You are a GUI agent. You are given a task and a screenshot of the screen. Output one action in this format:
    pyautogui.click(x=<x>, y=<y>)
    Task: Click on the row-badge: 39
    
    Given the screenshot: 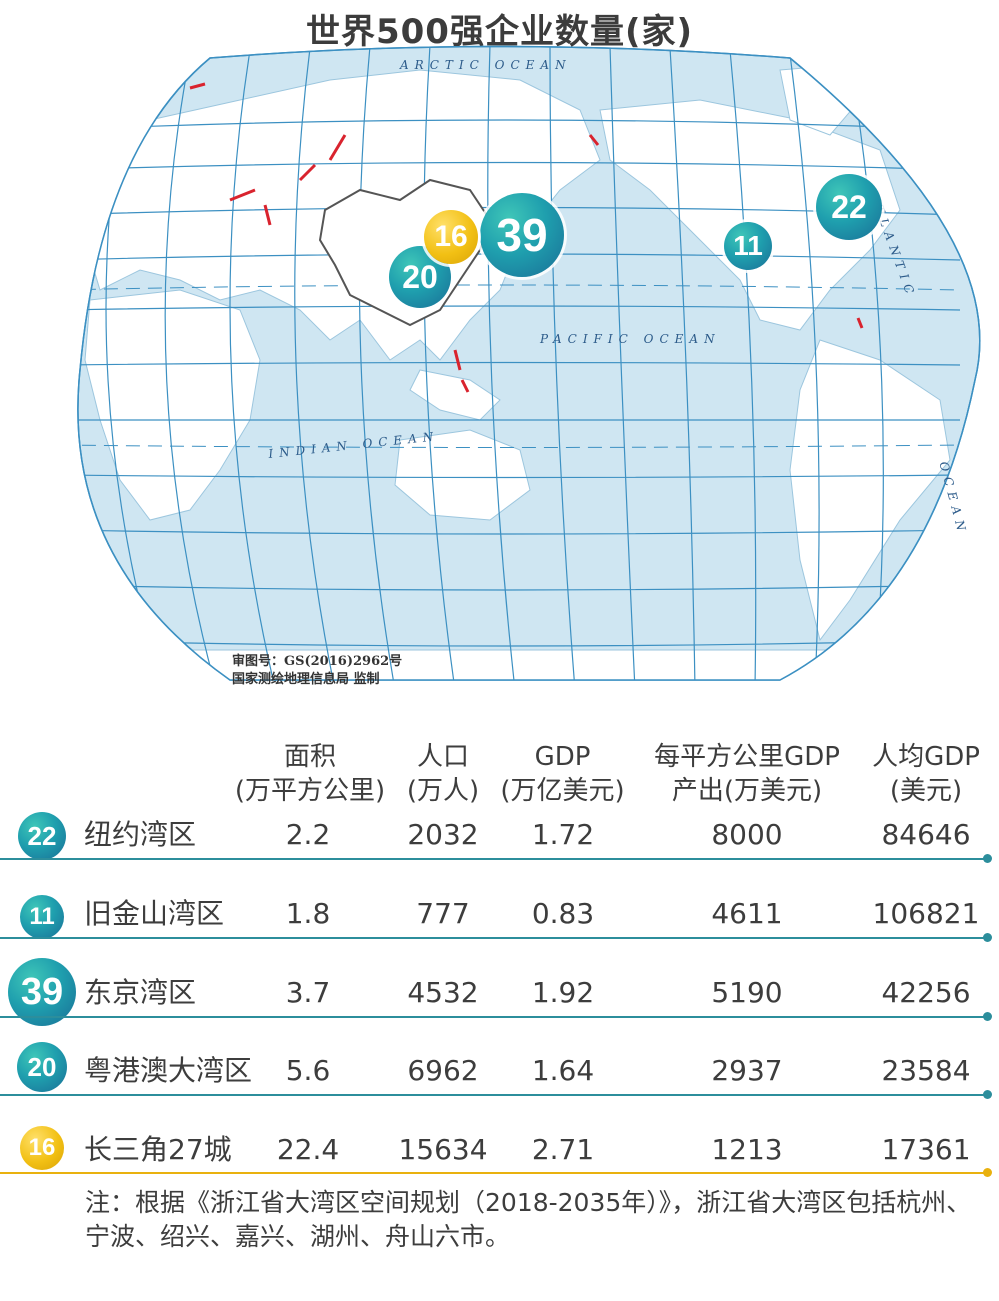 What is the action you would take?
    pyautogui.click(x=42, y=992)
    